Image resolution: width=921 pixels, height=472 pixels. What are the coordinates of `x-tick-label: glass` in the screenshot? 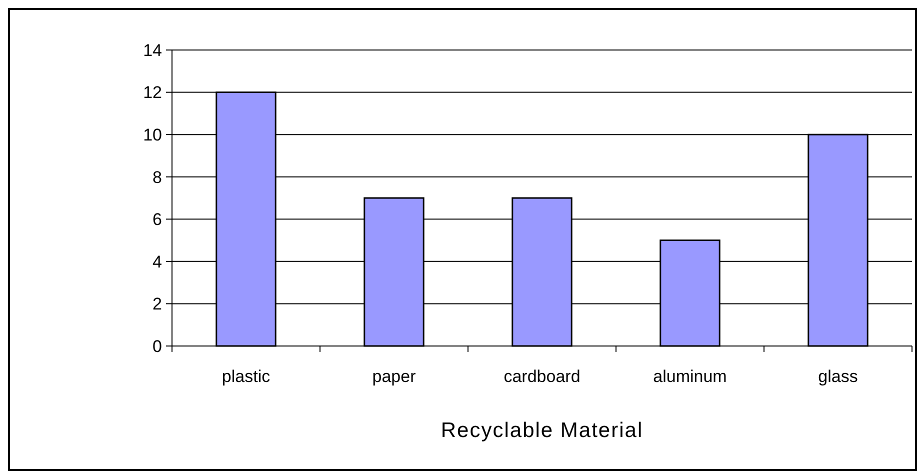 It's located at (838, 376).